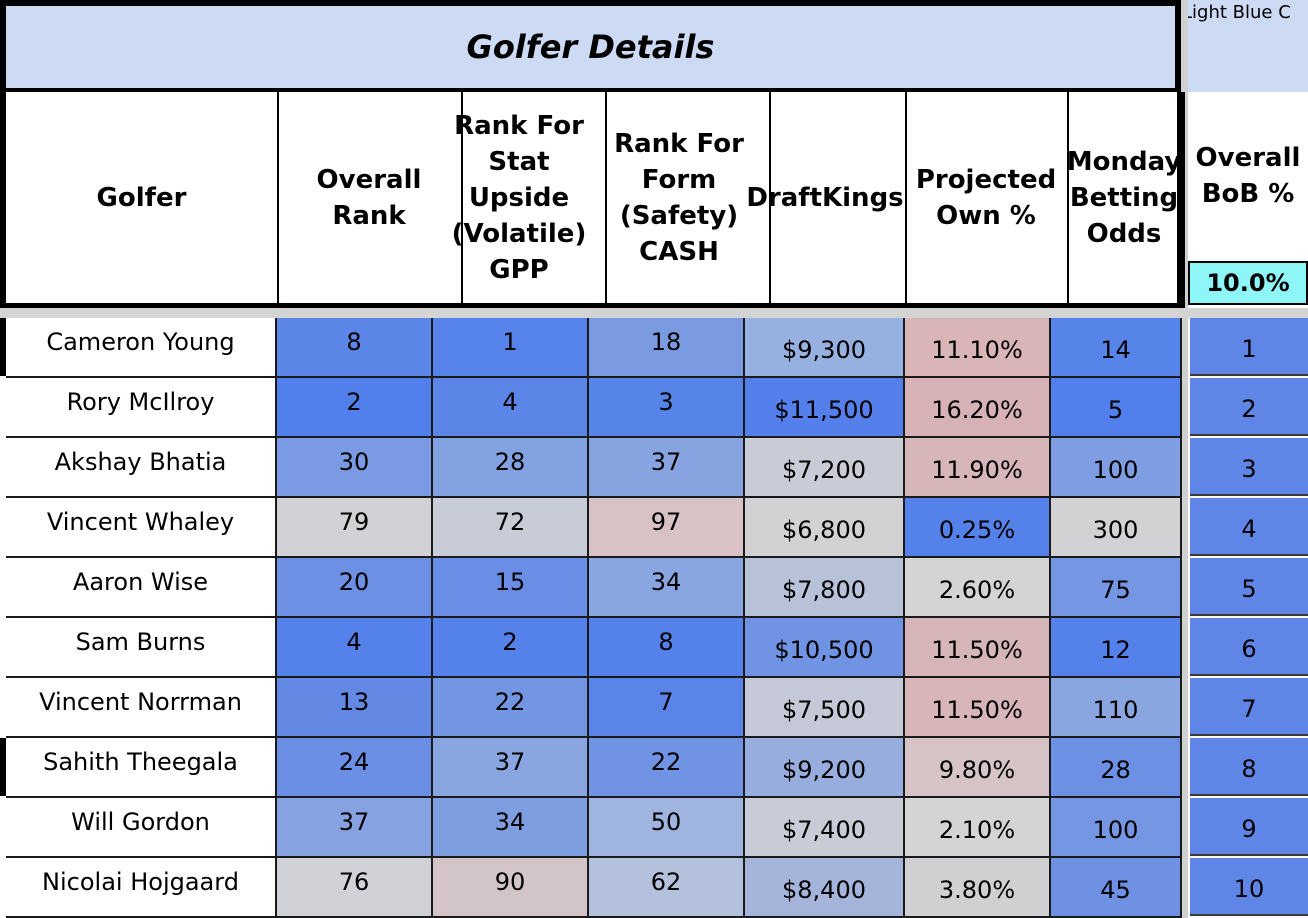 The width and height of the screenshot is (1308, 918). What do you see at coordinates (1248, 176) in the screenshot?
I see `header-overall-bob: Overall BoB %` at bounding box center [1248, 176].